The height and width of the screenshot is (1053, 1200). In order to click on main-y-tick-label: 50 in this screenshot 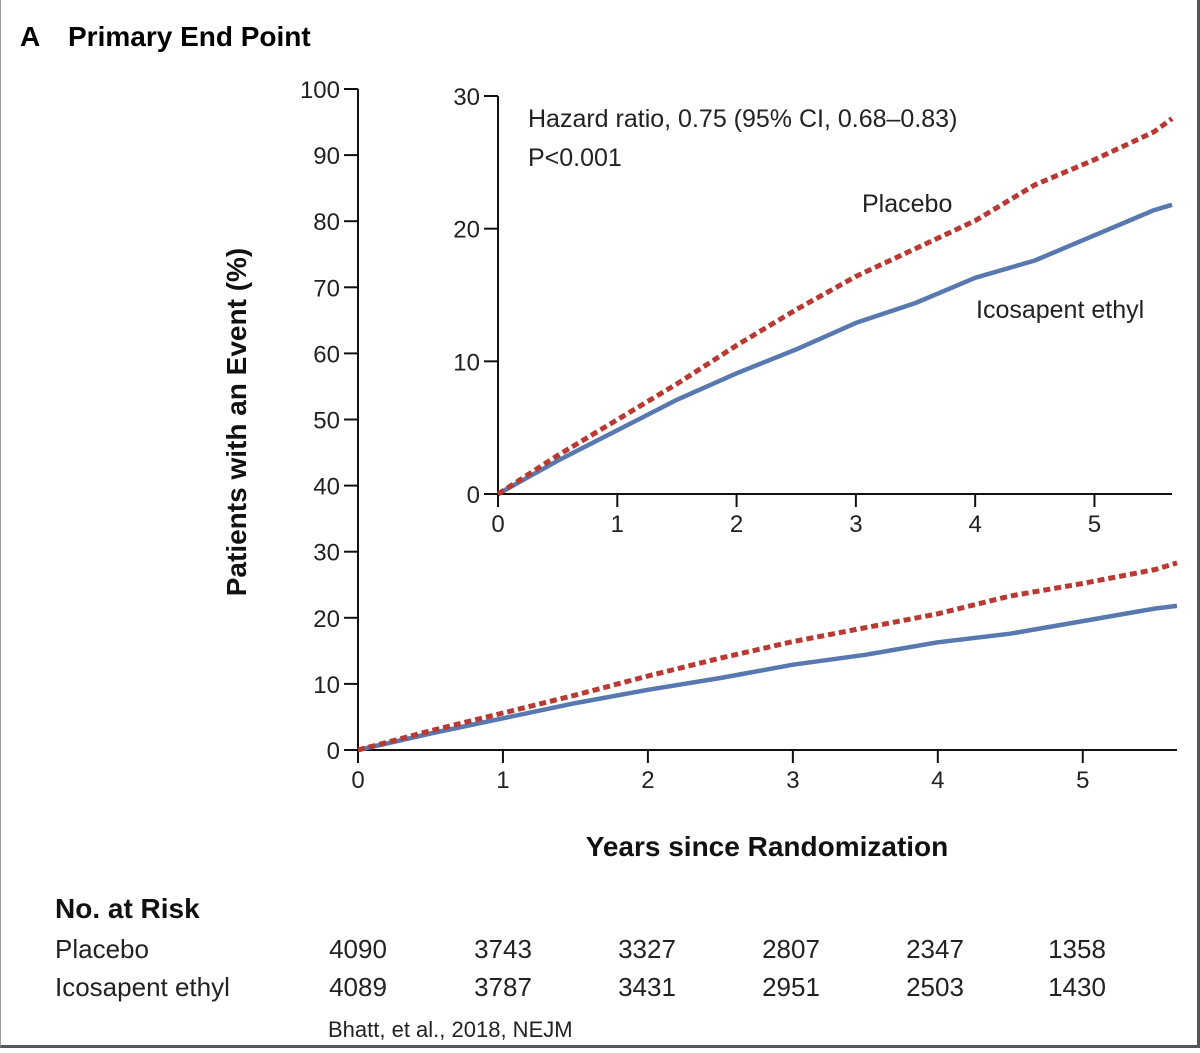, I will do `click(326, 421)`.